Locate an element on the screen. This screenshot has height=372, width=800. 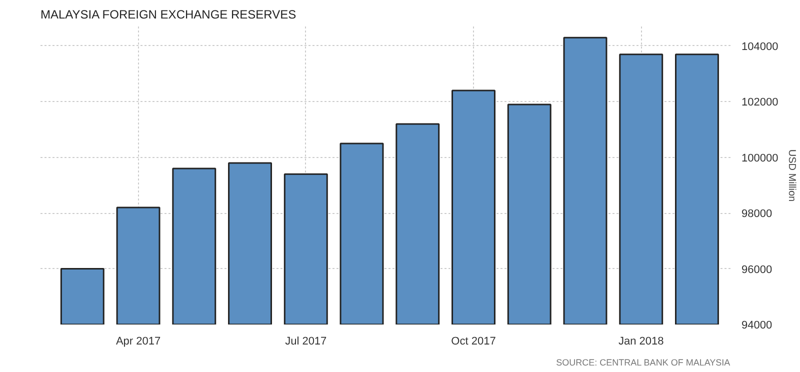
y-tick-label: 104000 is located at coordinates (760, 46).